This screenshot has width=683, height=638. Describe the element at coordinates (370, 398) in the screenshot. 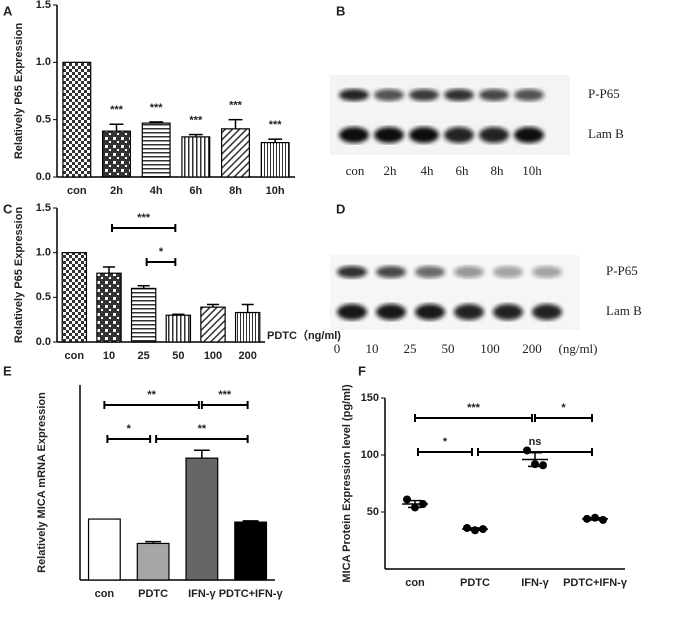

I see `y-tick-label: 150` at that location.